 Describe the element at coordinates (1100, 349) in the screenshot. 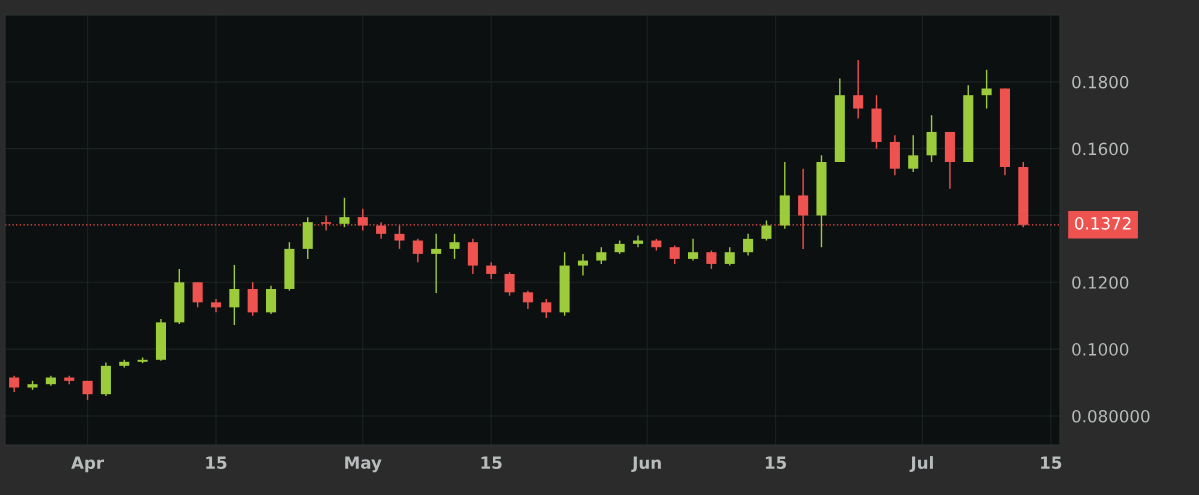

I see `y-tick-label: 0.1000` at that location.